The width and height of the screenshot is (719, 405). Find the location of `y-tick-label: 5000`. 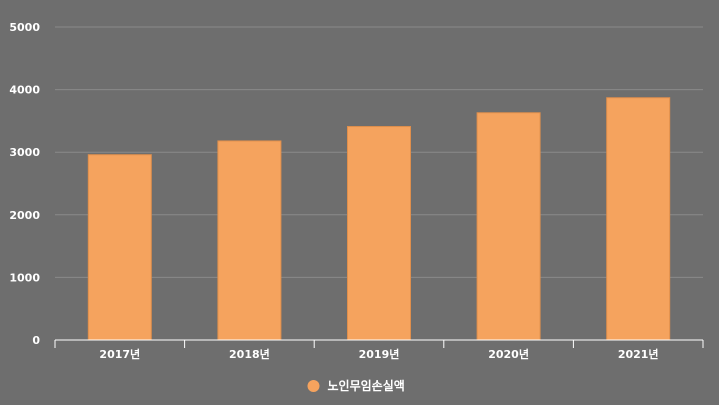

y-tick-label: 5000 is located at coordinates (24, 27).